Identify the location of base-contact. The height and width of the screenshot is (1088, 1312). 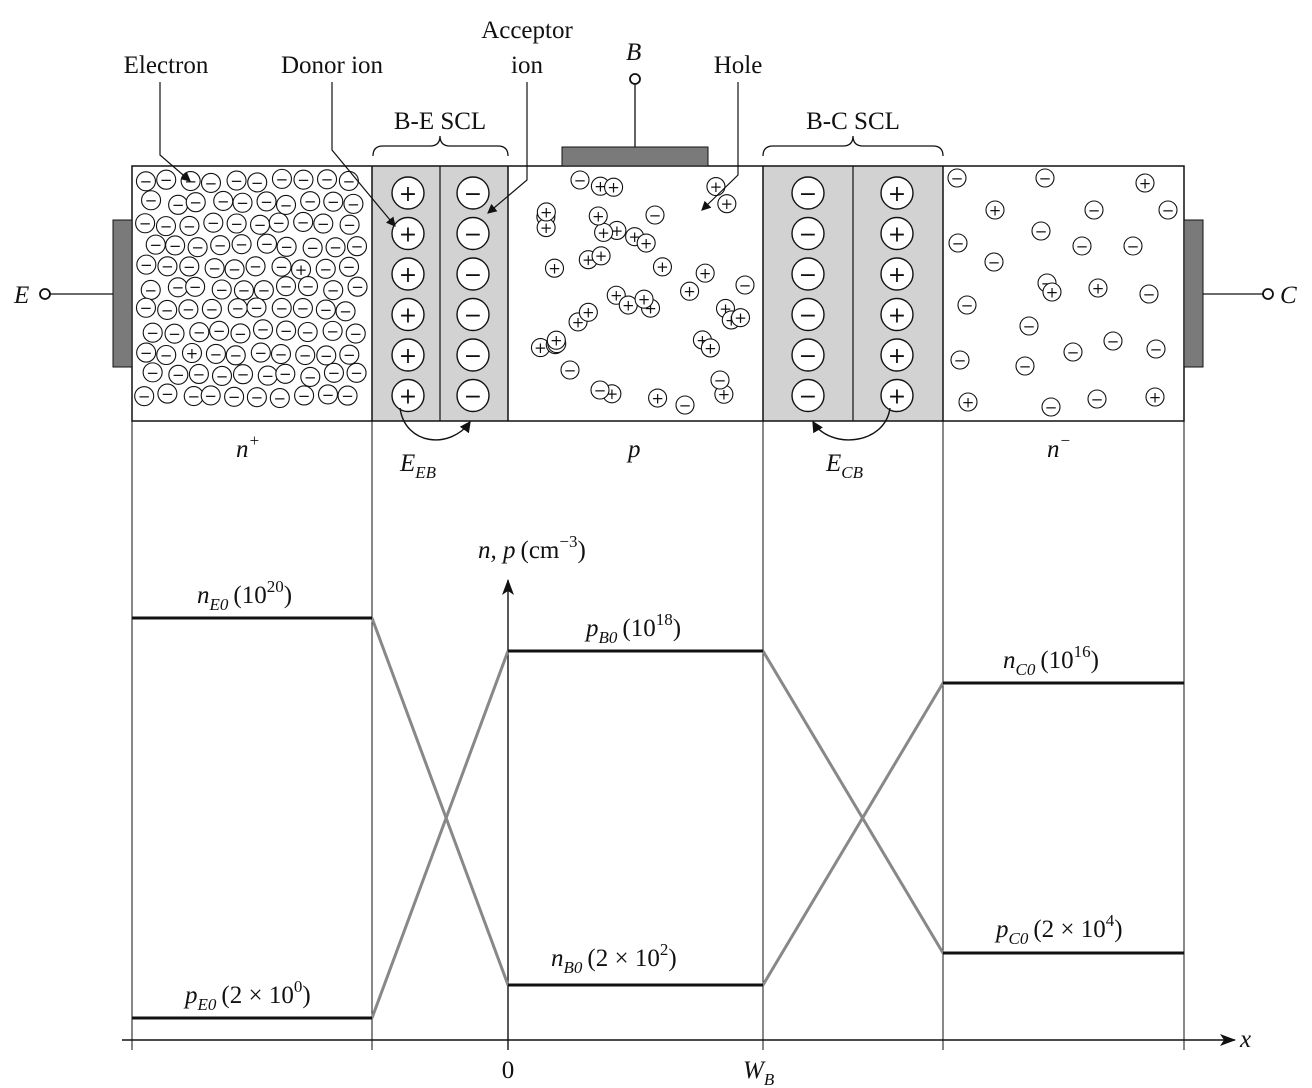
(635, 156).